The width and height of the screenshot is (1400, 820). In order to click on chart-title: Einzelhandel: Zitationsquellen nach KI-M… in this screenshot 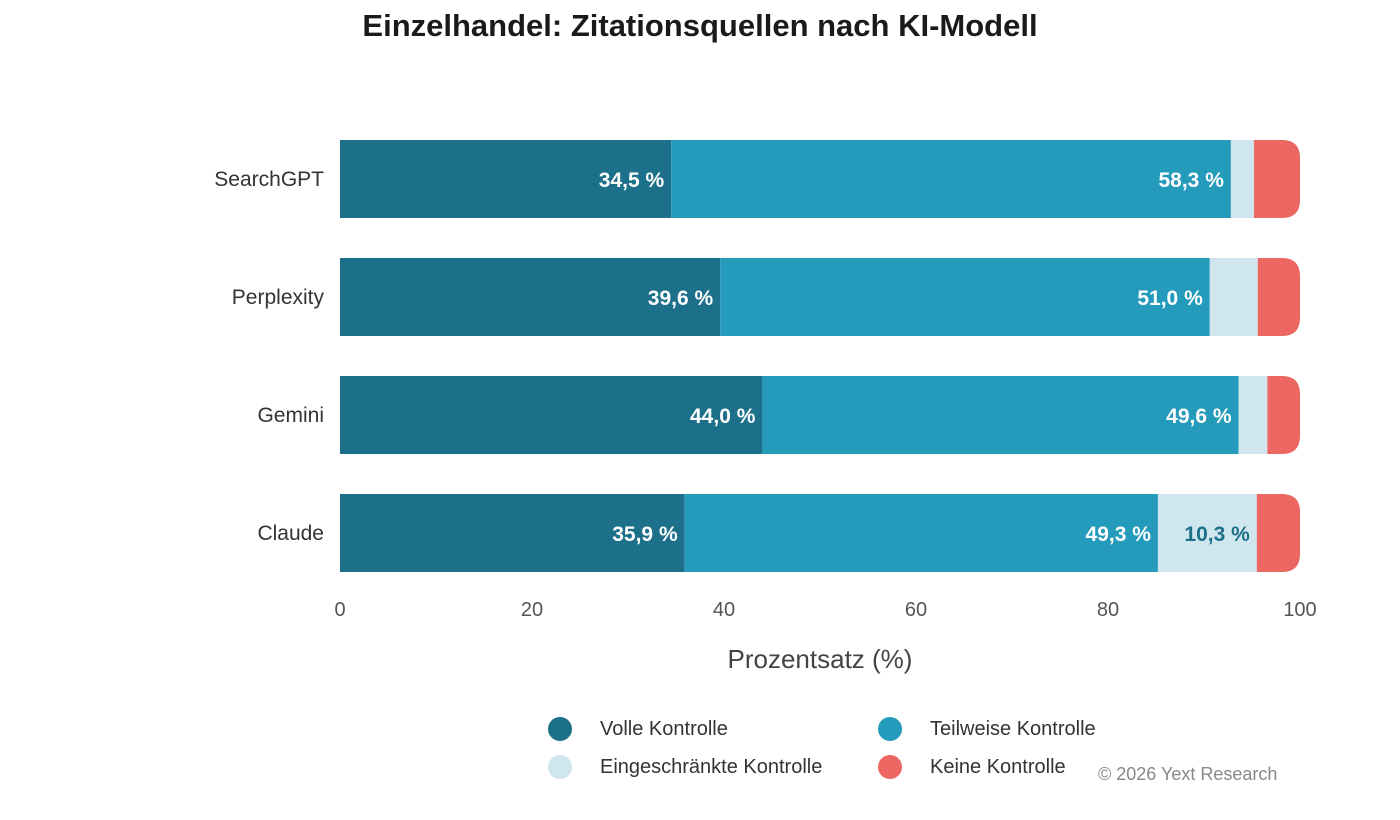, I will do `click(700, 25)`.